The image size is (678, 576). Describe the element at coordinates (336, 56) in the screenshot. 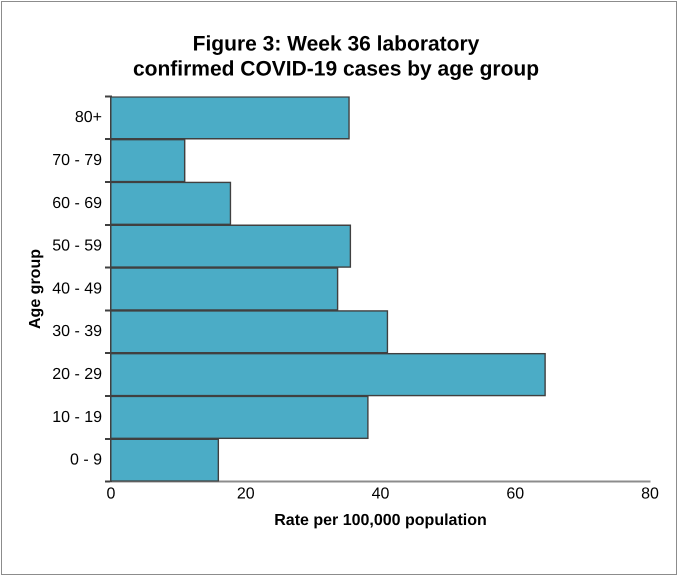

I see `chart-title: Figure 3: Week 36 laboratory confirmed COVID-19 cases by age group` at that location.